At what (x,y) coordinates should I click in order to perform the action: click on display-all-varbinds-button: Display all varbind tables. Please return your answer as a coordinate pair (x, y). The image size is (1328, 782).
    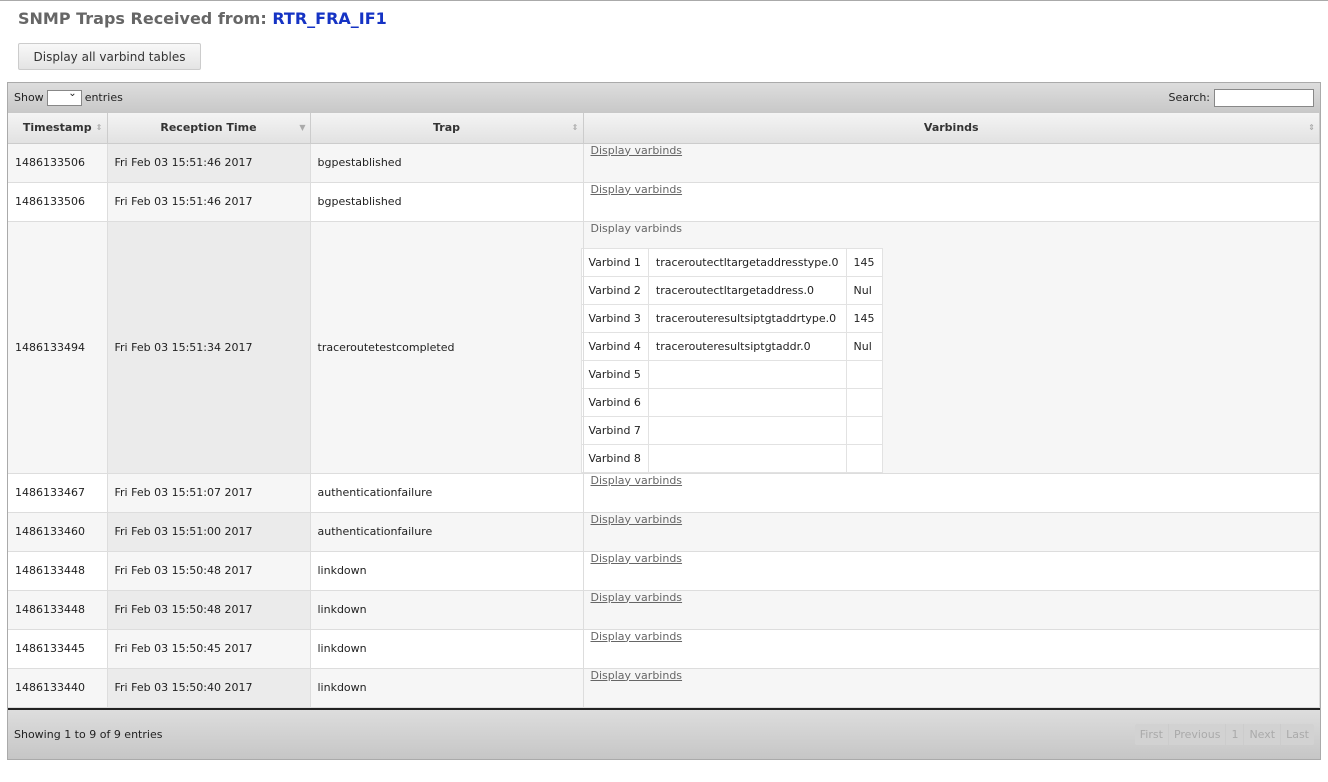
    Looking at the image, I should click on (109, 56).